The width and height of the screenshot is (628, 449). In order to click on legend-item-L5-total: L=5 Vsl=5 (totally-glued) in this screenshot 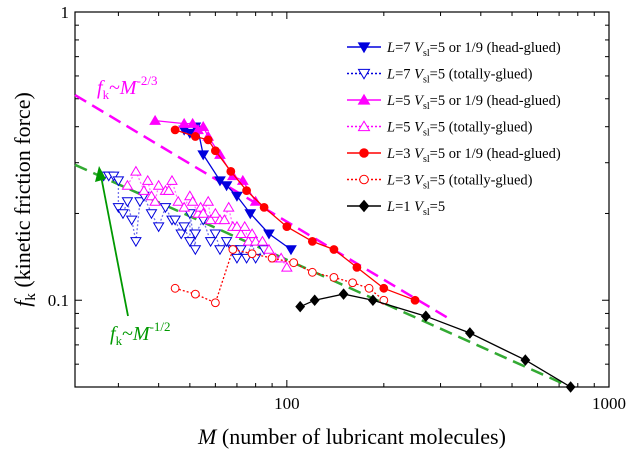, I will do `click(440, 129)`.